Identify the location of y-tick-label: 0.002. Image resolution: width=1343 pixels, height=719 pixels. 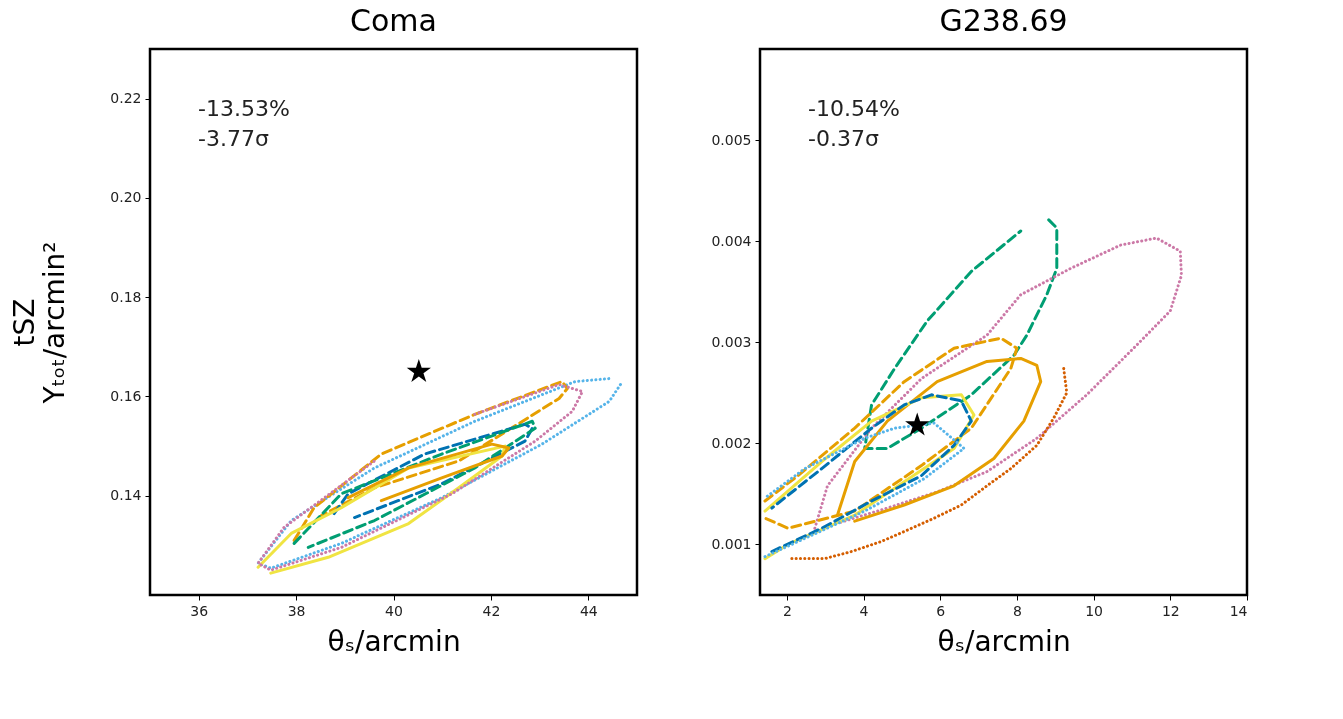
(731, 442).